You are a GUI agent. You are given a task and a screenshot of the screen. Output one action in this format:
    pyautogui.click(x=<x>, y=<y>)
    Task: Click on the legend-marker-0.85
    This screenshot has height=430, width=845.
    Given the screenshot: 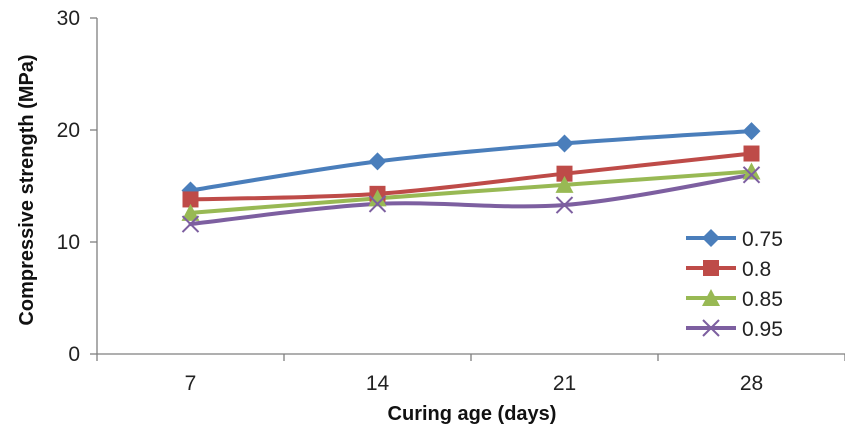 What is the action you would take?
    pyautogui.click(x=711, y=297)
    